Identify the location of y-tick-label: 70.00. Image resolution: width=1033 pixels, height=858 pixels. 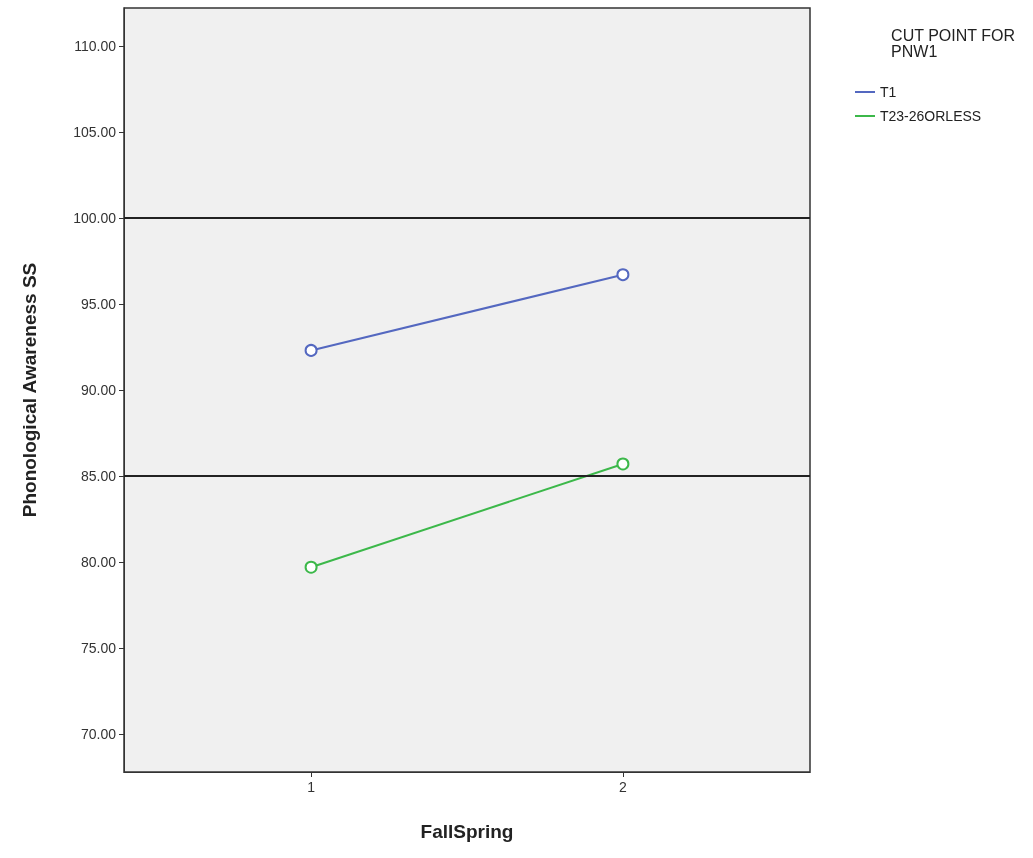
(98, 734).